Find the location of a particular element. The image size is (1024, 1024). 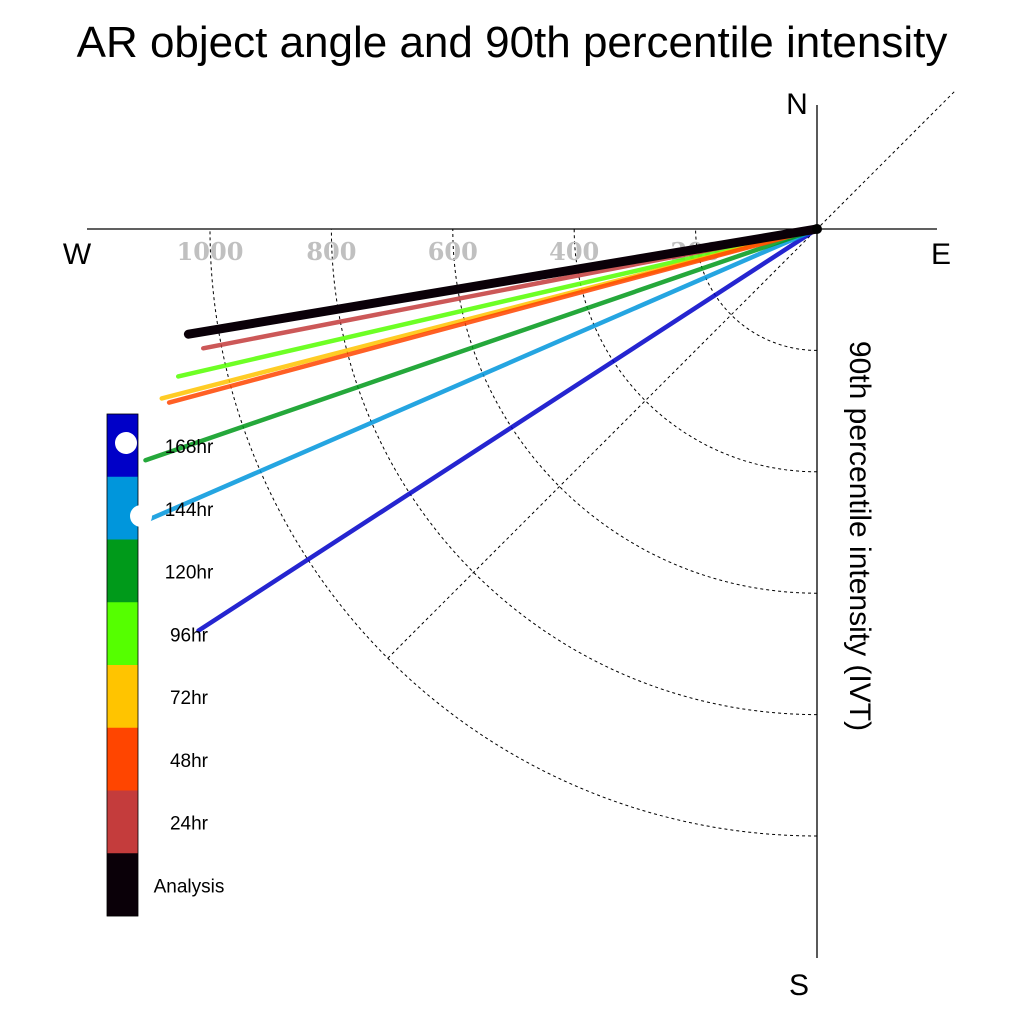

legend-label: 120hr is located at coordinates (189, 573).